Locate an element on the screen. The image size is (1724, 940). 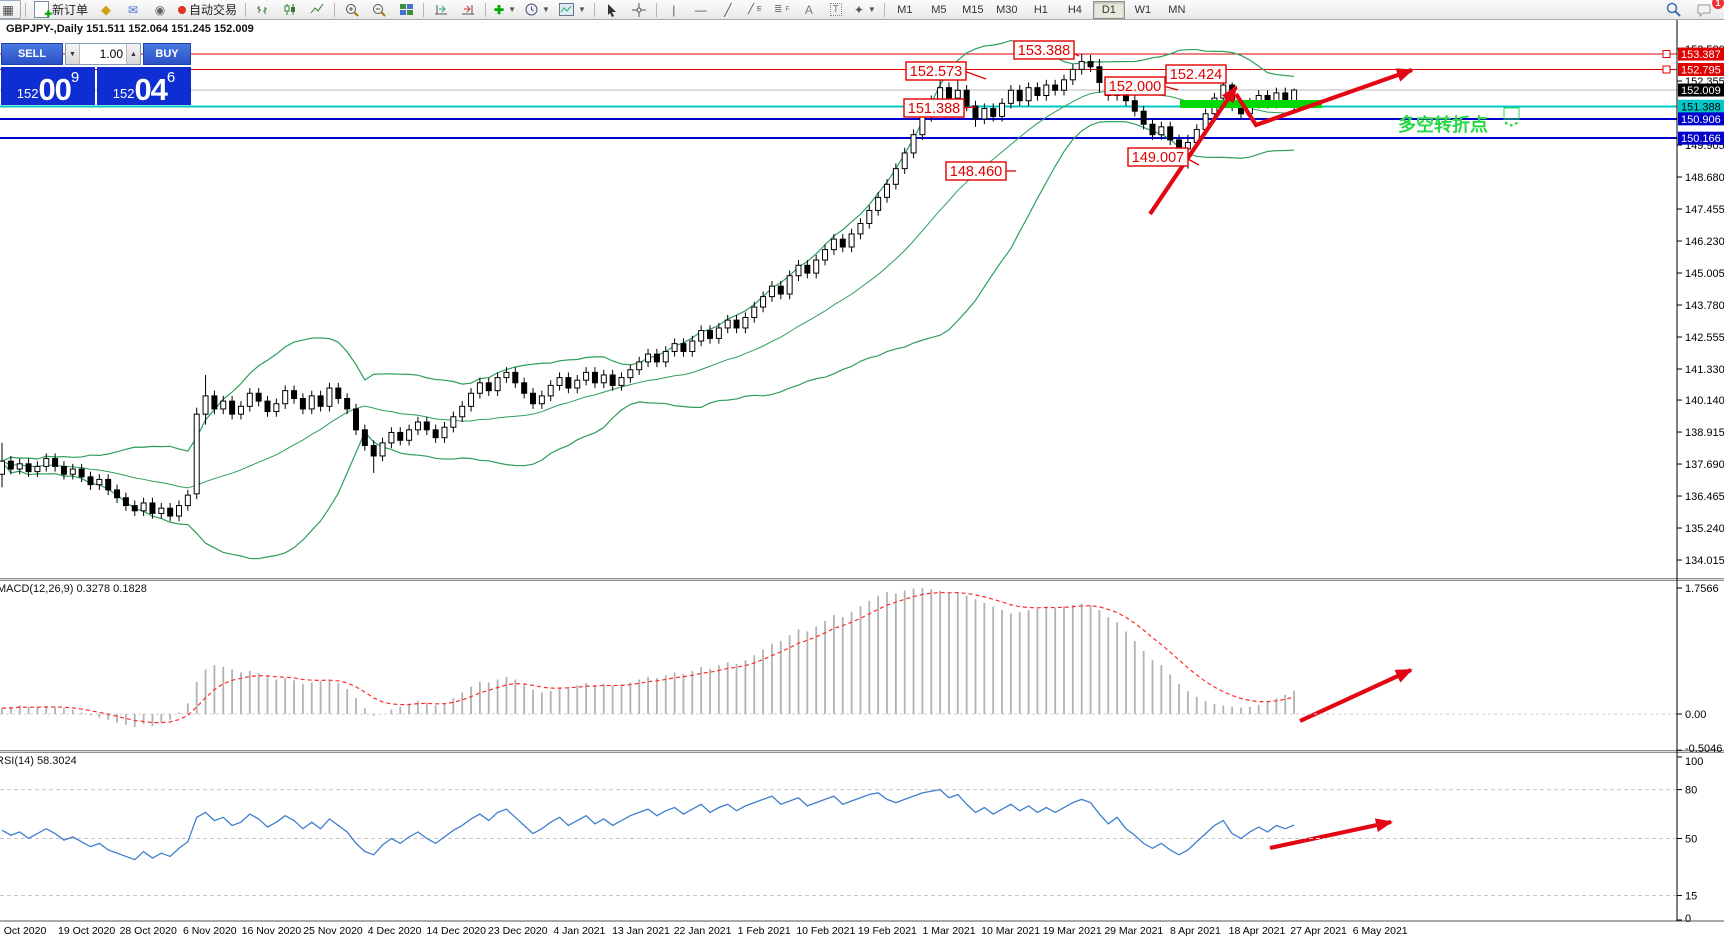
date-tick-label: 6 Nov 2020 is located at coordinates (210, 931).